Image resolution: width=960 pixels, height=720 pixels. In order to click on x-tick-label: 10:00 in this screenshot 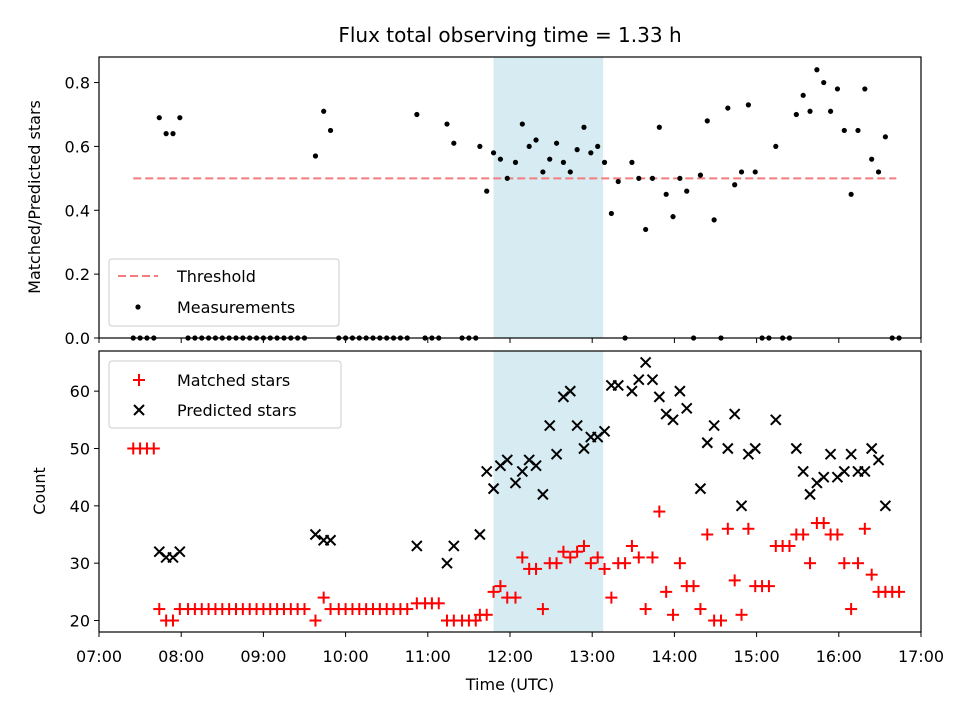, I will do `click(346, 656)`.